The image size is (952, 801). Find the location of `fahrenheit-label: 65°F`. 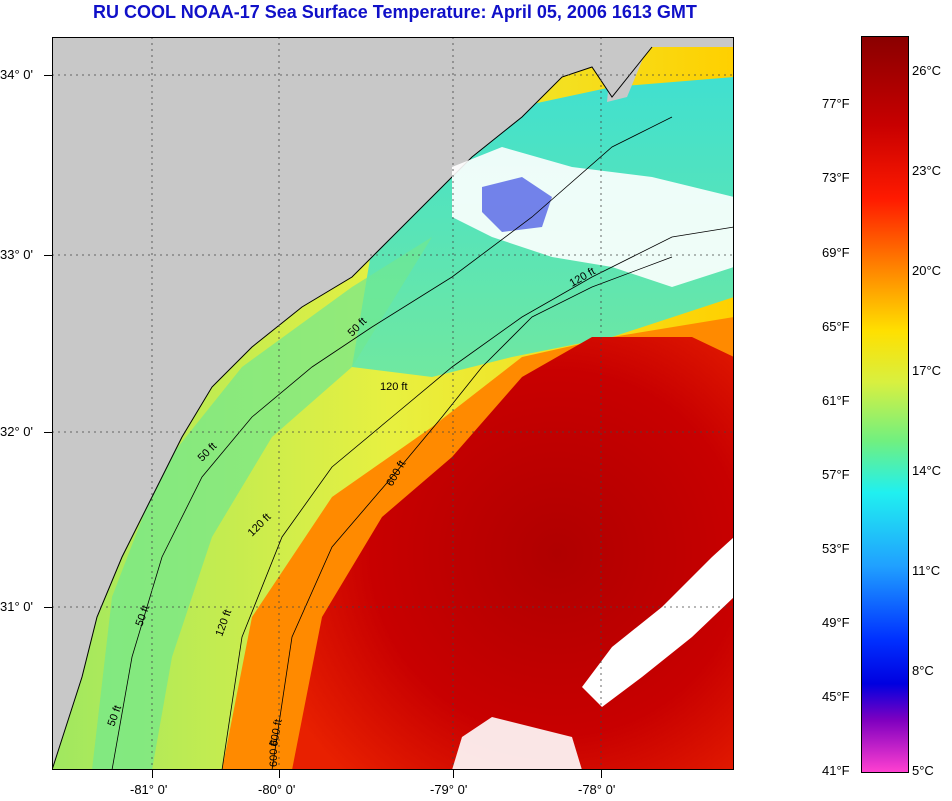

fahrenheit-label: 65°F is located at coordinates (836, 326).